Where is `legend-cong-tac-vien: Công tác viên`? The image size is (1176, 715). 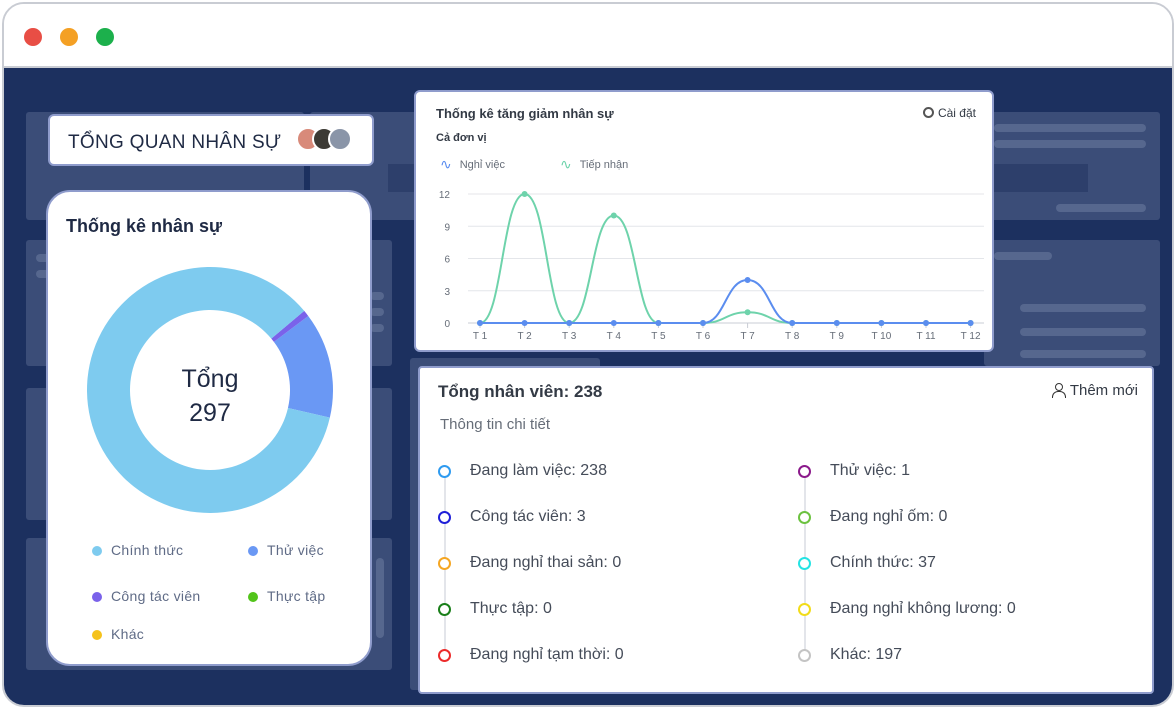 legend-cong-tac-vien: Công tác viên is located at coordinates (146, 596).